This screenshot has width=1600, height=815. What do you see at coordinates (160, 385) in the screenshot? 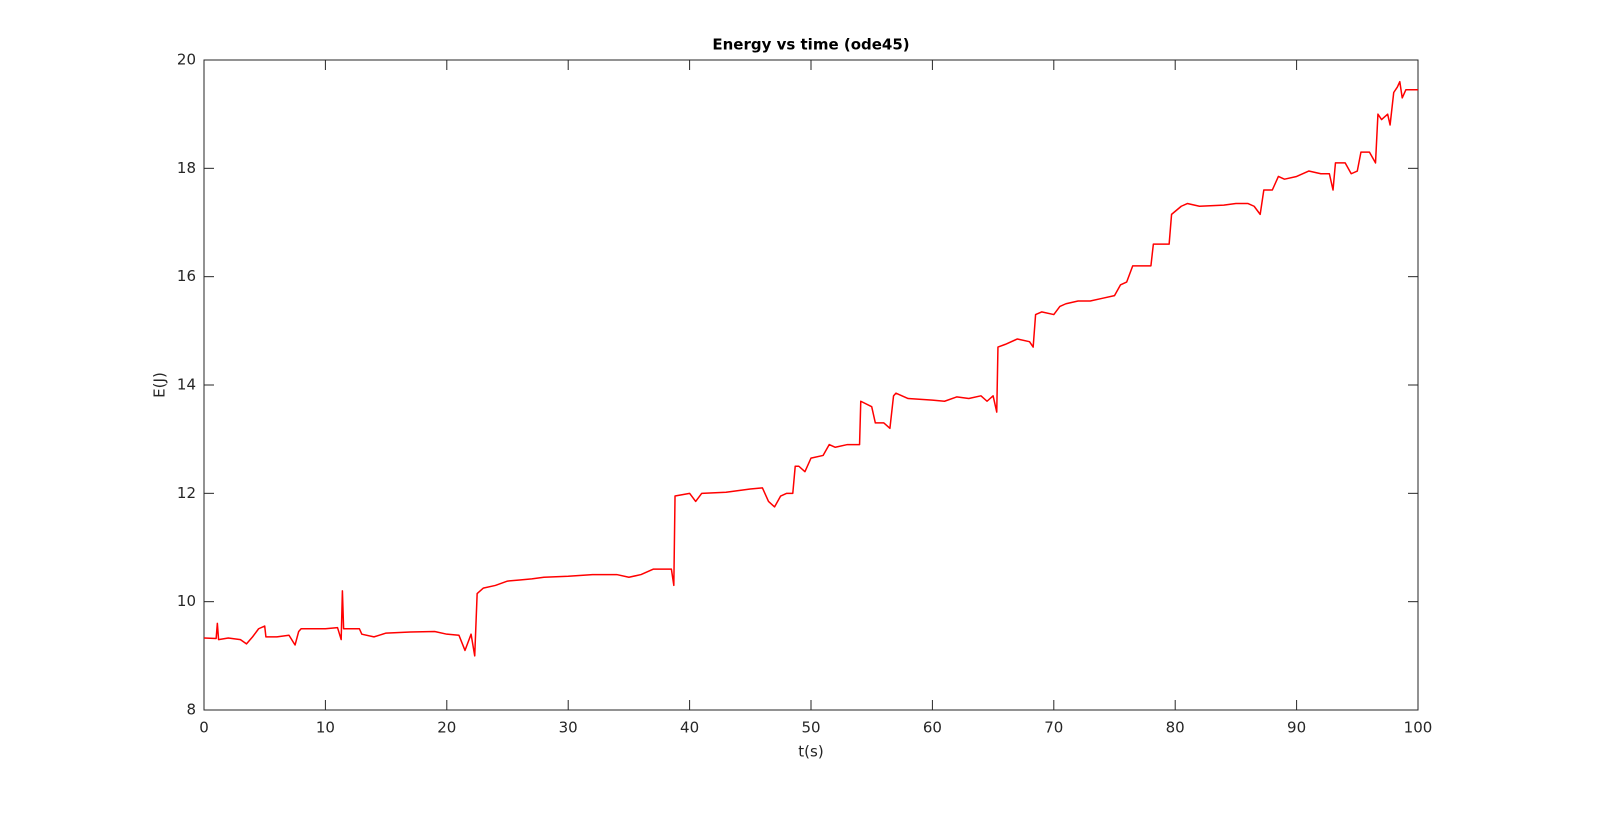
I see `y-axis-label: E(J)` at bounding box center [160, 385].